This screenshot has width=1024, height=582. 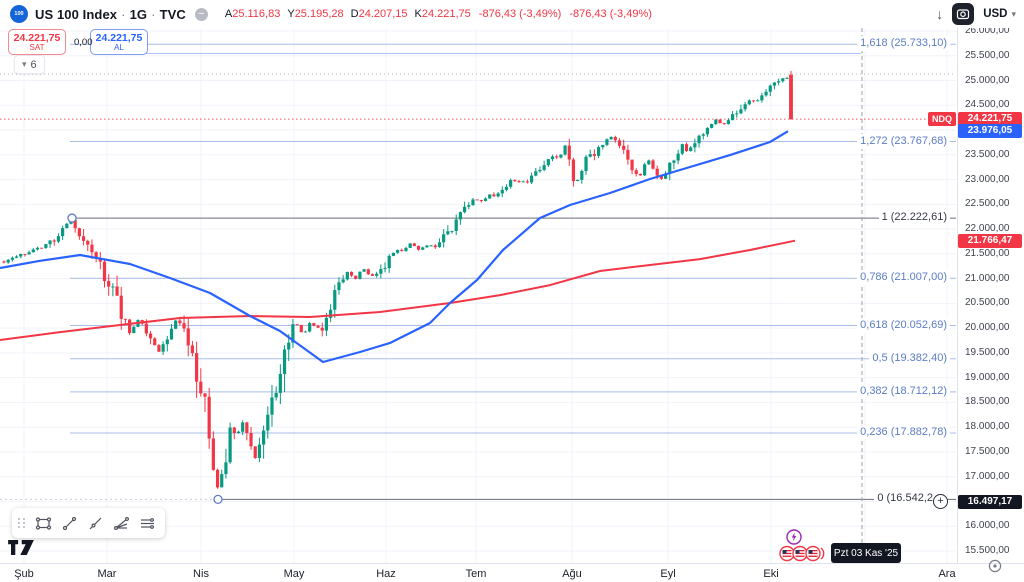 What do you see at coordinates (987, 352) in the screenshot?
I see `price-tick: 19.500,00` at bounding box center [987, 352].